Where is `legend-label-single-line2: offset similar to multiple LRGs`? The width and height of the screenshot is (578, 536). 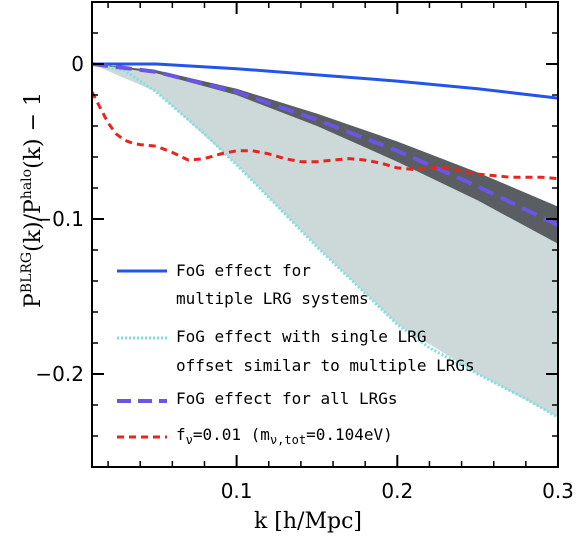 legend-label-single-line2: offset similar to multiple LRGs is located at coordinates (325, 365).